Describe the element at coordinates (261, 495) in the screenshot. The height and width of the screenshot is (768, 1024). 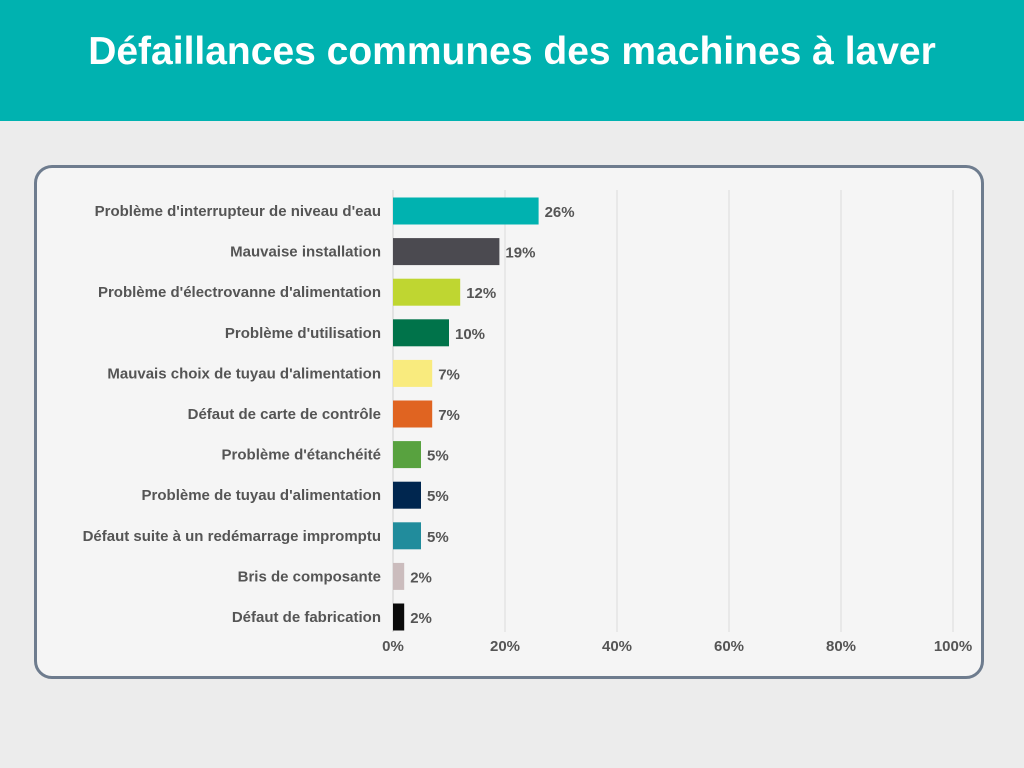
I see `category-label: Problème de tuyau d'alimentation` at that location.